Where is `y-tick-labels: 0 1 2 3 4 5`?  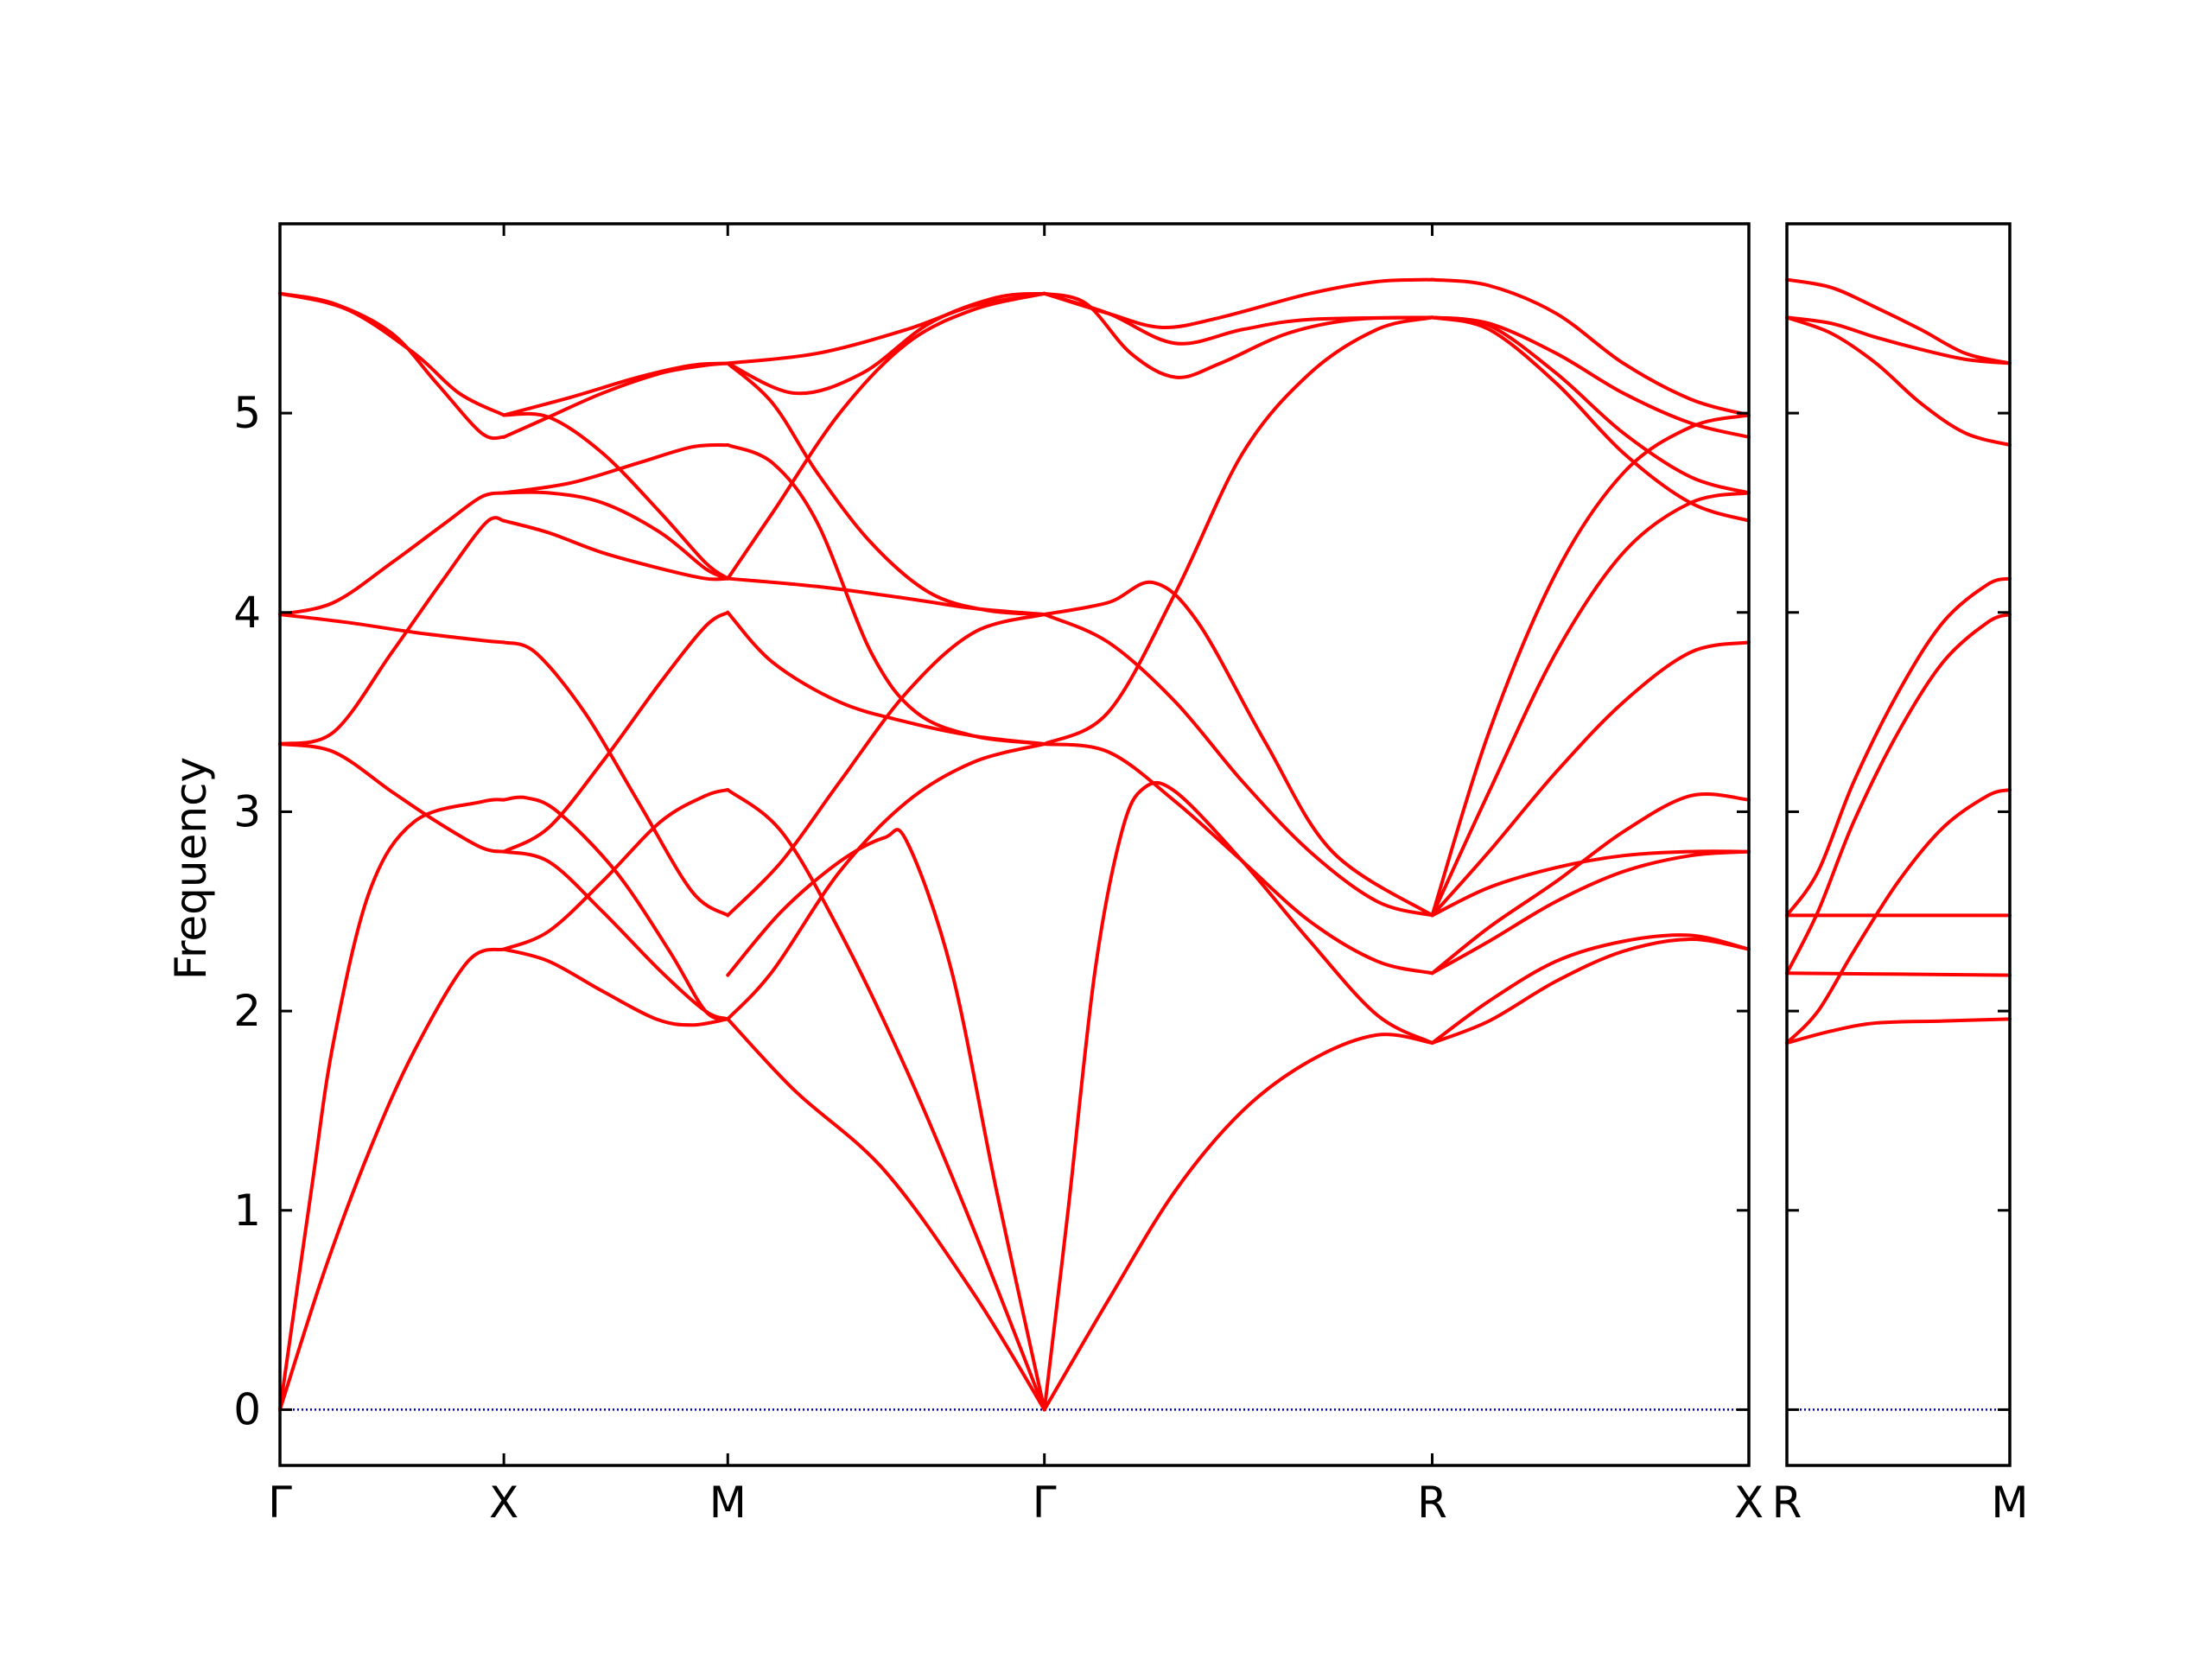 y-tick-labels: 0 1 2 3 4 5 is located at coordinates (247, 911).